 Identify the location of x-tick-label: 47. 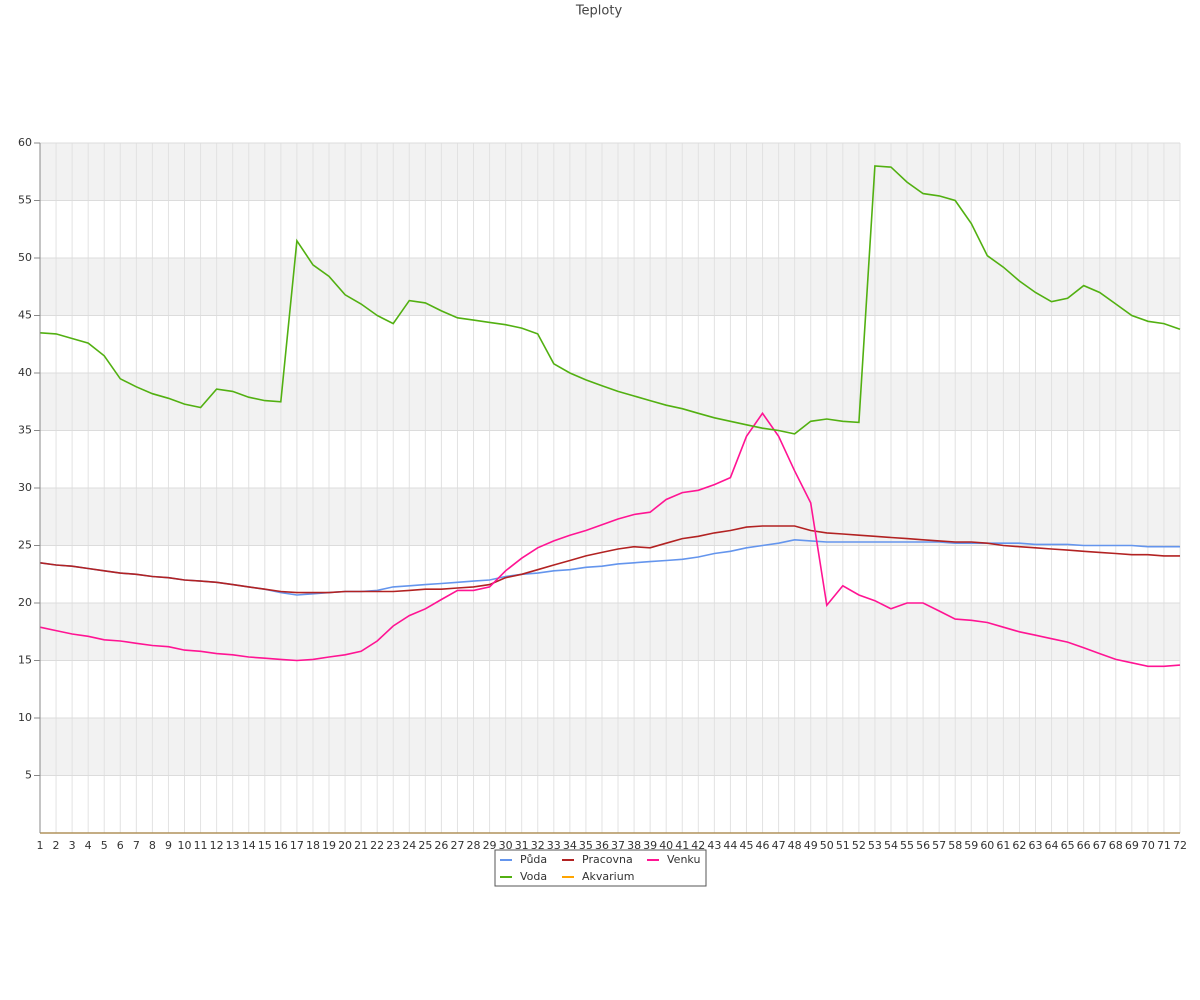
(779, 845).